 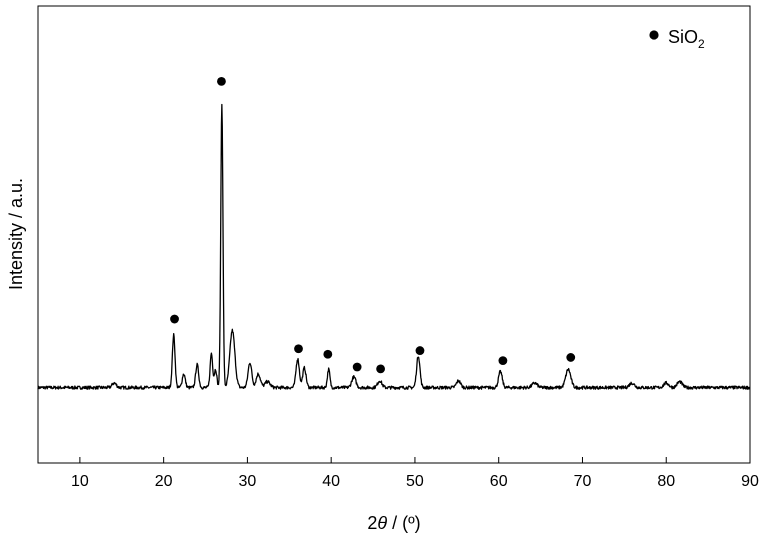 I want to click on x-tick-label: 10, so click(x=80, y=481).